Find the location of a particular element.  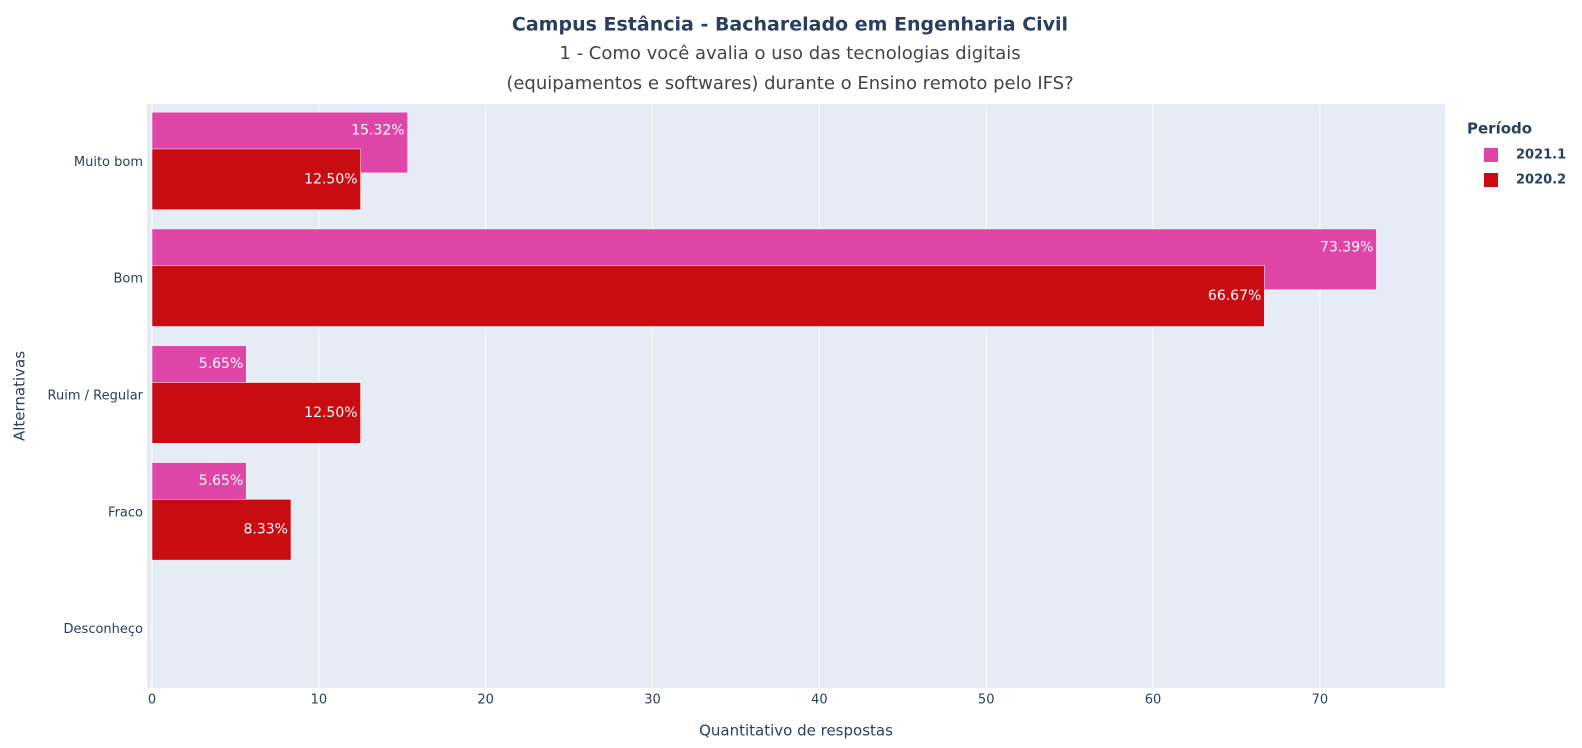

data-label: 66.67% is located at coordinates (1234, 296).